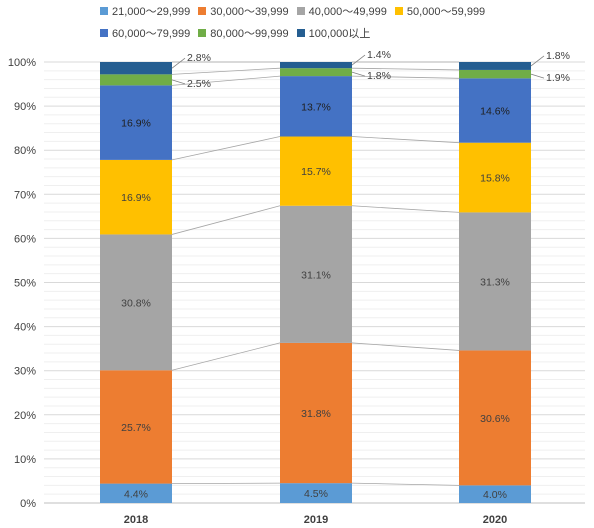 The height and width of the screenshot is (528, 594). I want to click on legend-item: 50,000～59,999, so click(440, 11).